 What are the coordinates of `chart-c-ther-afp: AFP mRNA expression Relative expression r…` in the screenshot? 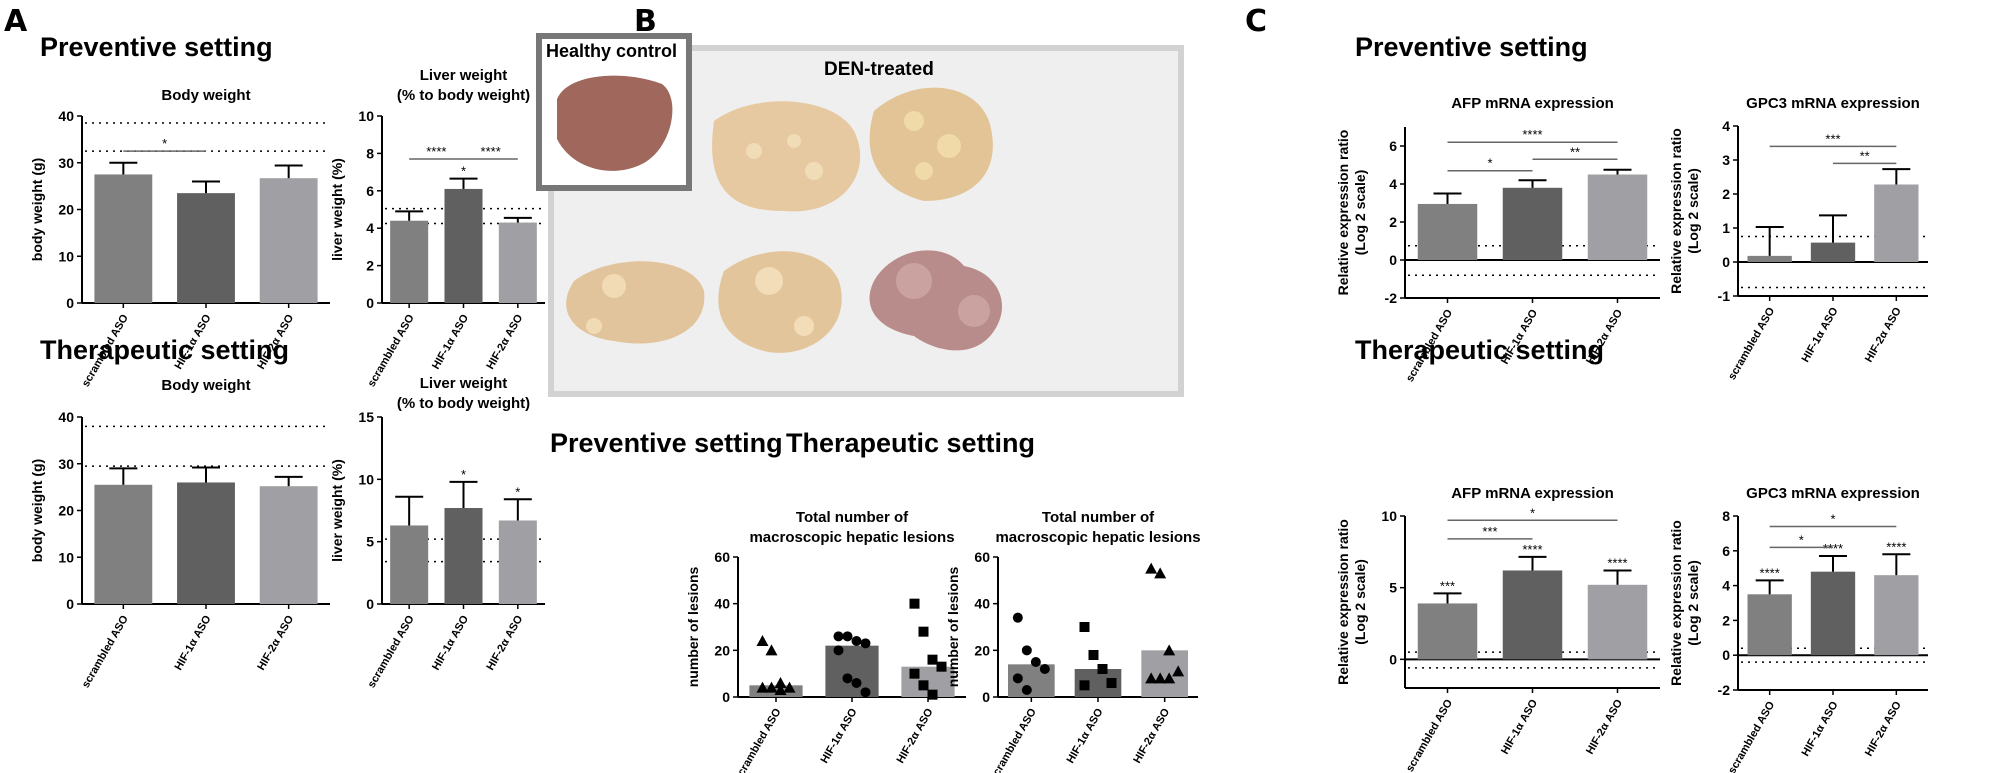 It's located at (1497, 629).